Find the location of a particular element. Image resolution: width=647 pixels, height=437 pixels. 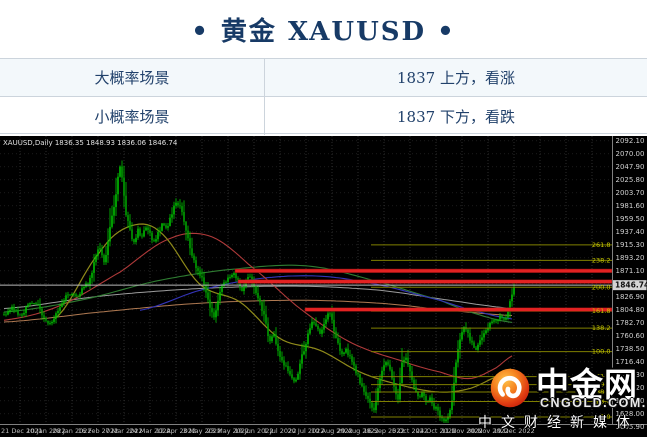

svg-text: 16 Sep 2022 is located at coordinates (383, 431).